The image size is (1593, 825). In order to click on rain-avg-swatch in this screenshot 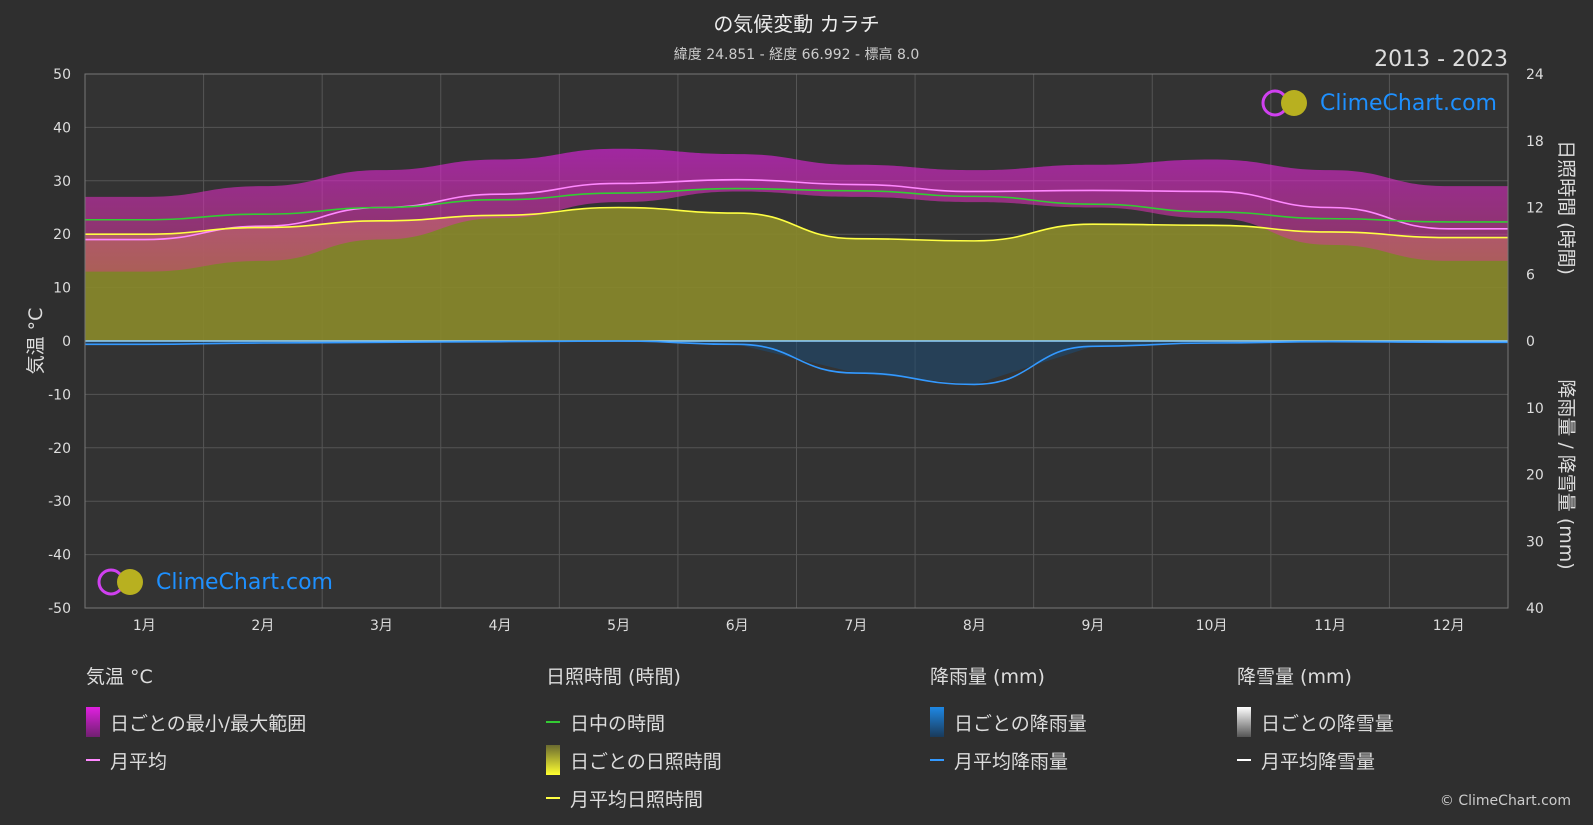, I will do `click(937, 760)`.